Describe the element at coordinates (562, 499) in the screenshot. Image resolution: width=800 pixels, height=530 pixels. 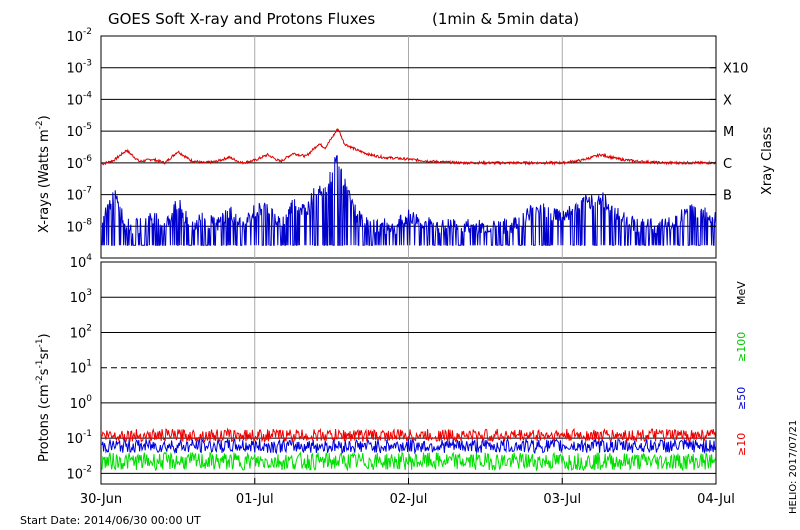
I see `x-tick-label: 03-Jul` at that location.